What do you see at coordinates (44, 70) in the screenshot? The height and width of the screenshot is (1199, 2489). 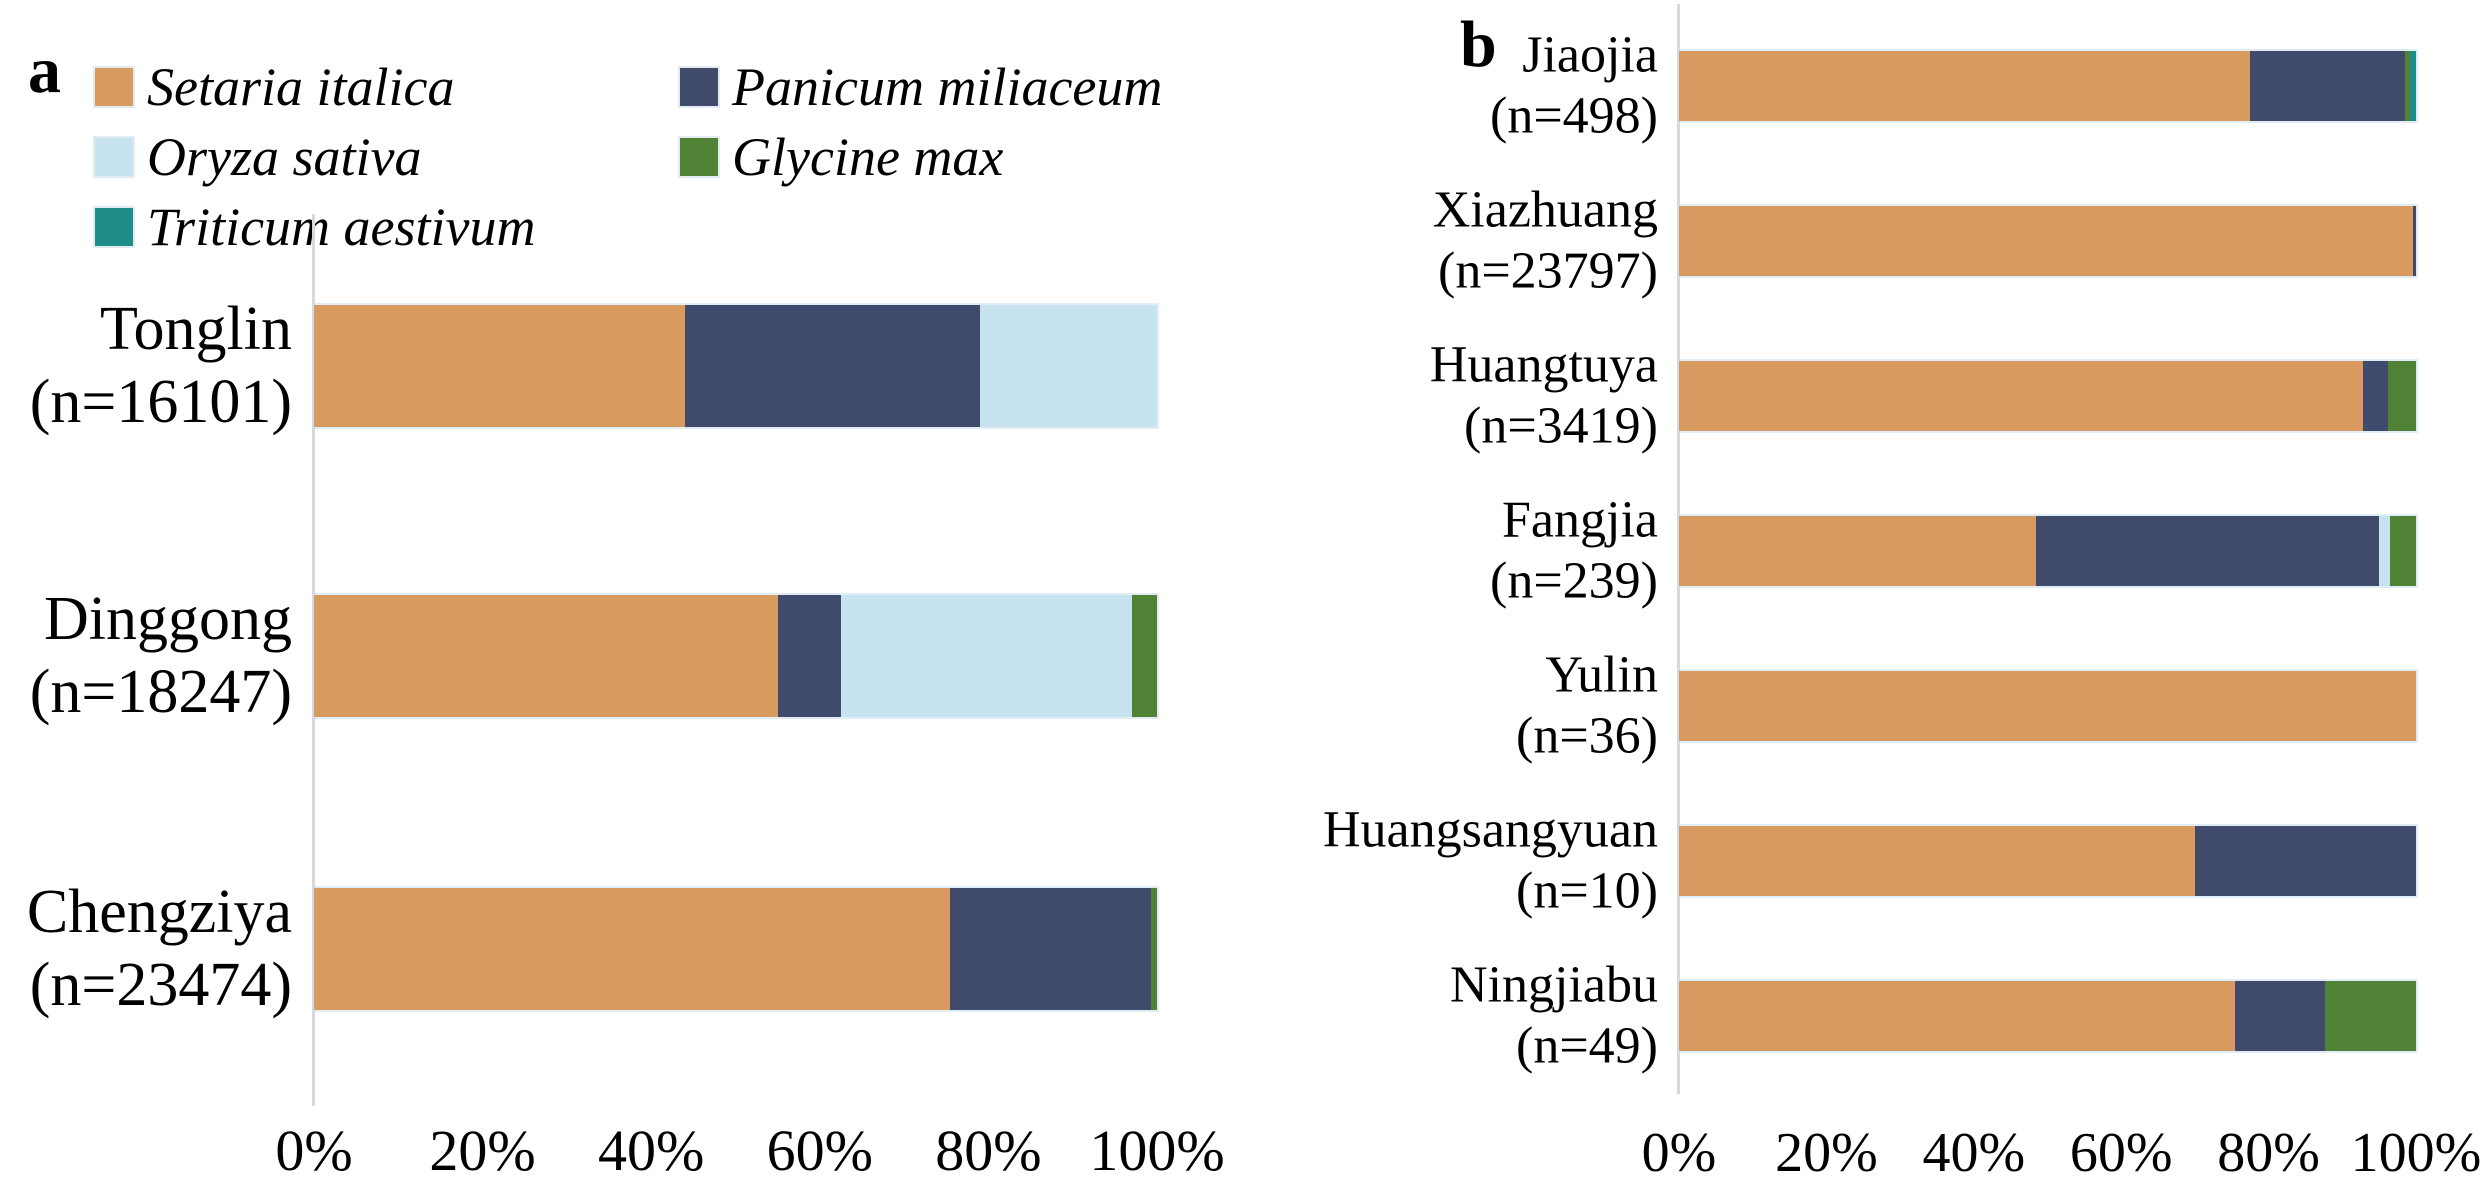 I see `panel-a-label: a` at bounding box center [44, 70].